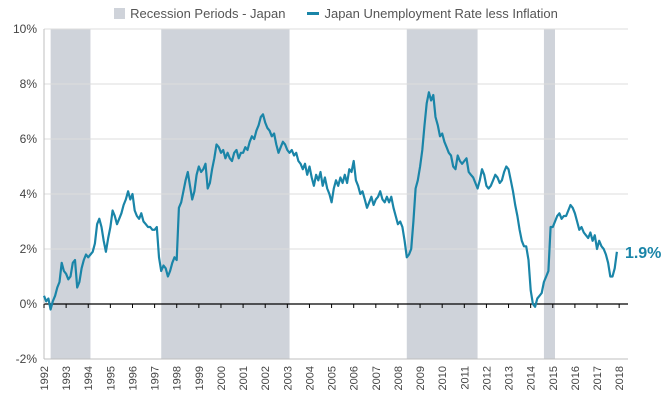  I want to click on legend-label-unemployment: Japan Unemployment Rate less Inflation, so click(441, 13).